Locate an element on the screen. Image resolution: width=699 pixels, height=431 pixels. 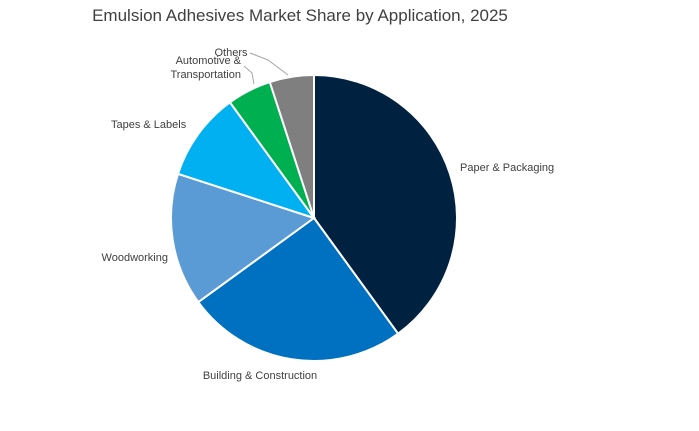
slice-label-2: Woodworking is located at coordinates (135, 258).